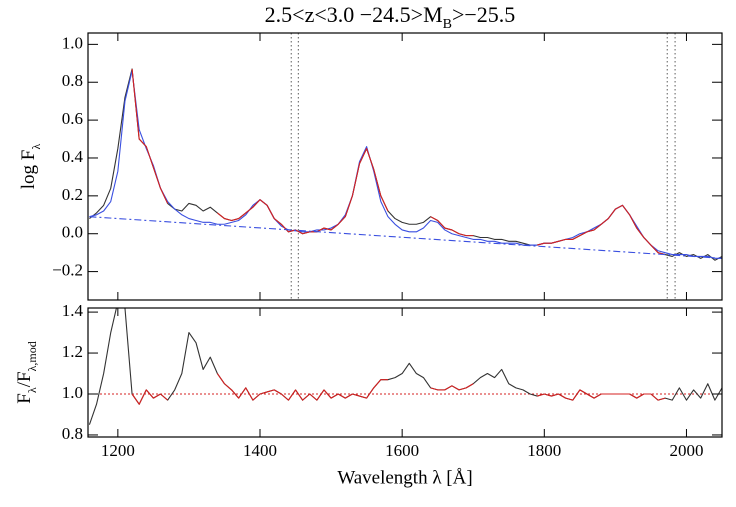 The image size is (736, 507). What do you see at coordinates (447, 24) in the screenshot?
I see `title-subscript: B` at bounding box center [447, 24].